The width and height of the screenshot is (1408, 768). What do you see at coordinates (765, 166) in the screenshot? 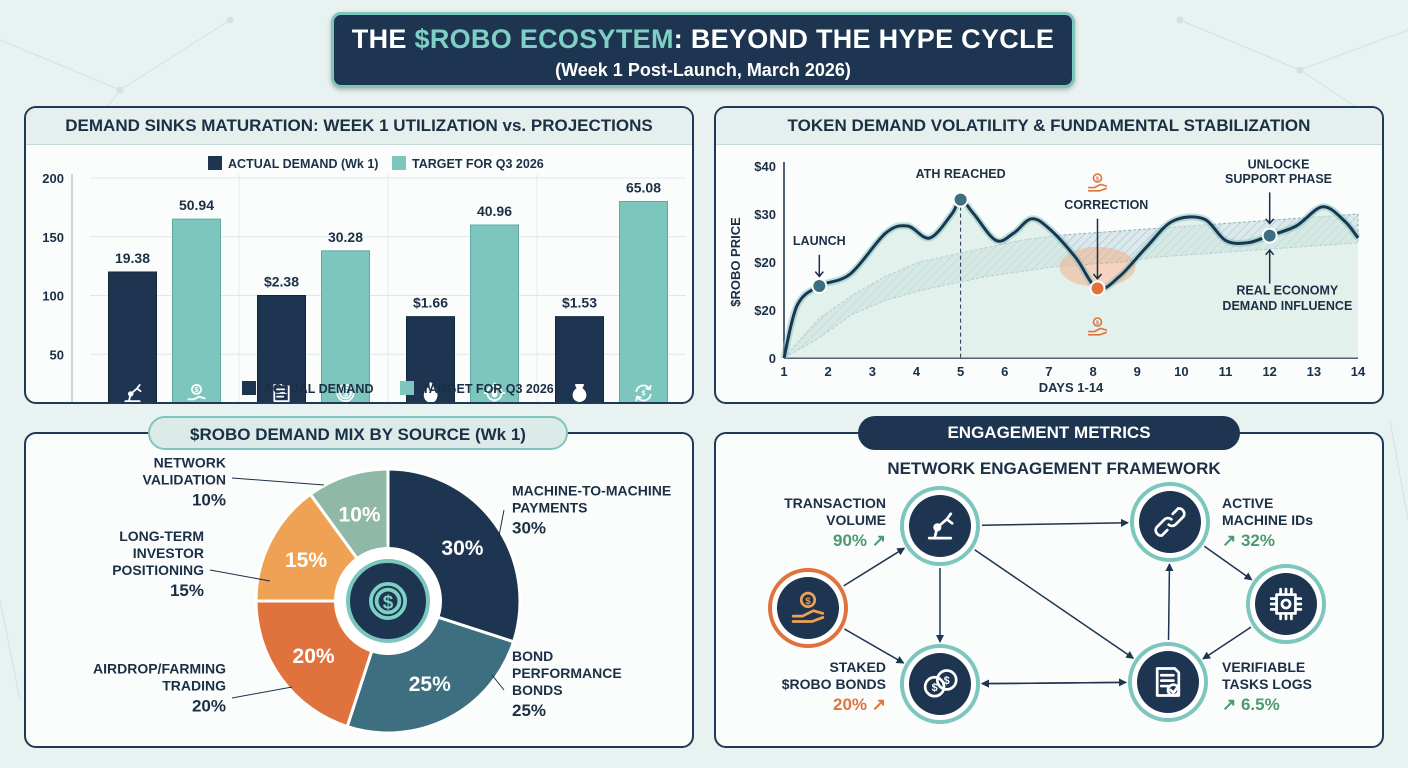
I see `y-tick-label: $40` at bounding box center [765, 166].